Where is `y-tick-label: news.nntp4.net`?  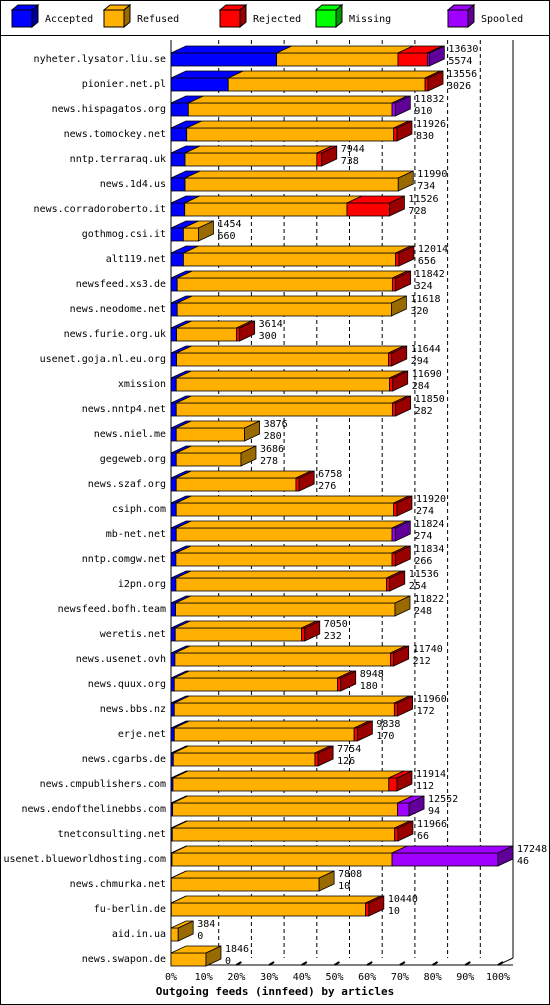 y-tick-label: news.nntp4.net is located at coordinates (124, 409).